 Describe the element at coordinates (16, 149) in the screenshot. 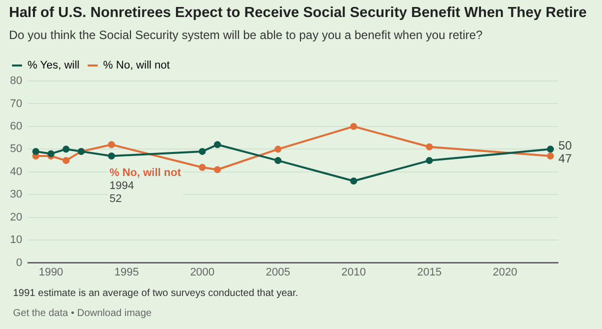

I see `y-tick-label: 50` at that location.